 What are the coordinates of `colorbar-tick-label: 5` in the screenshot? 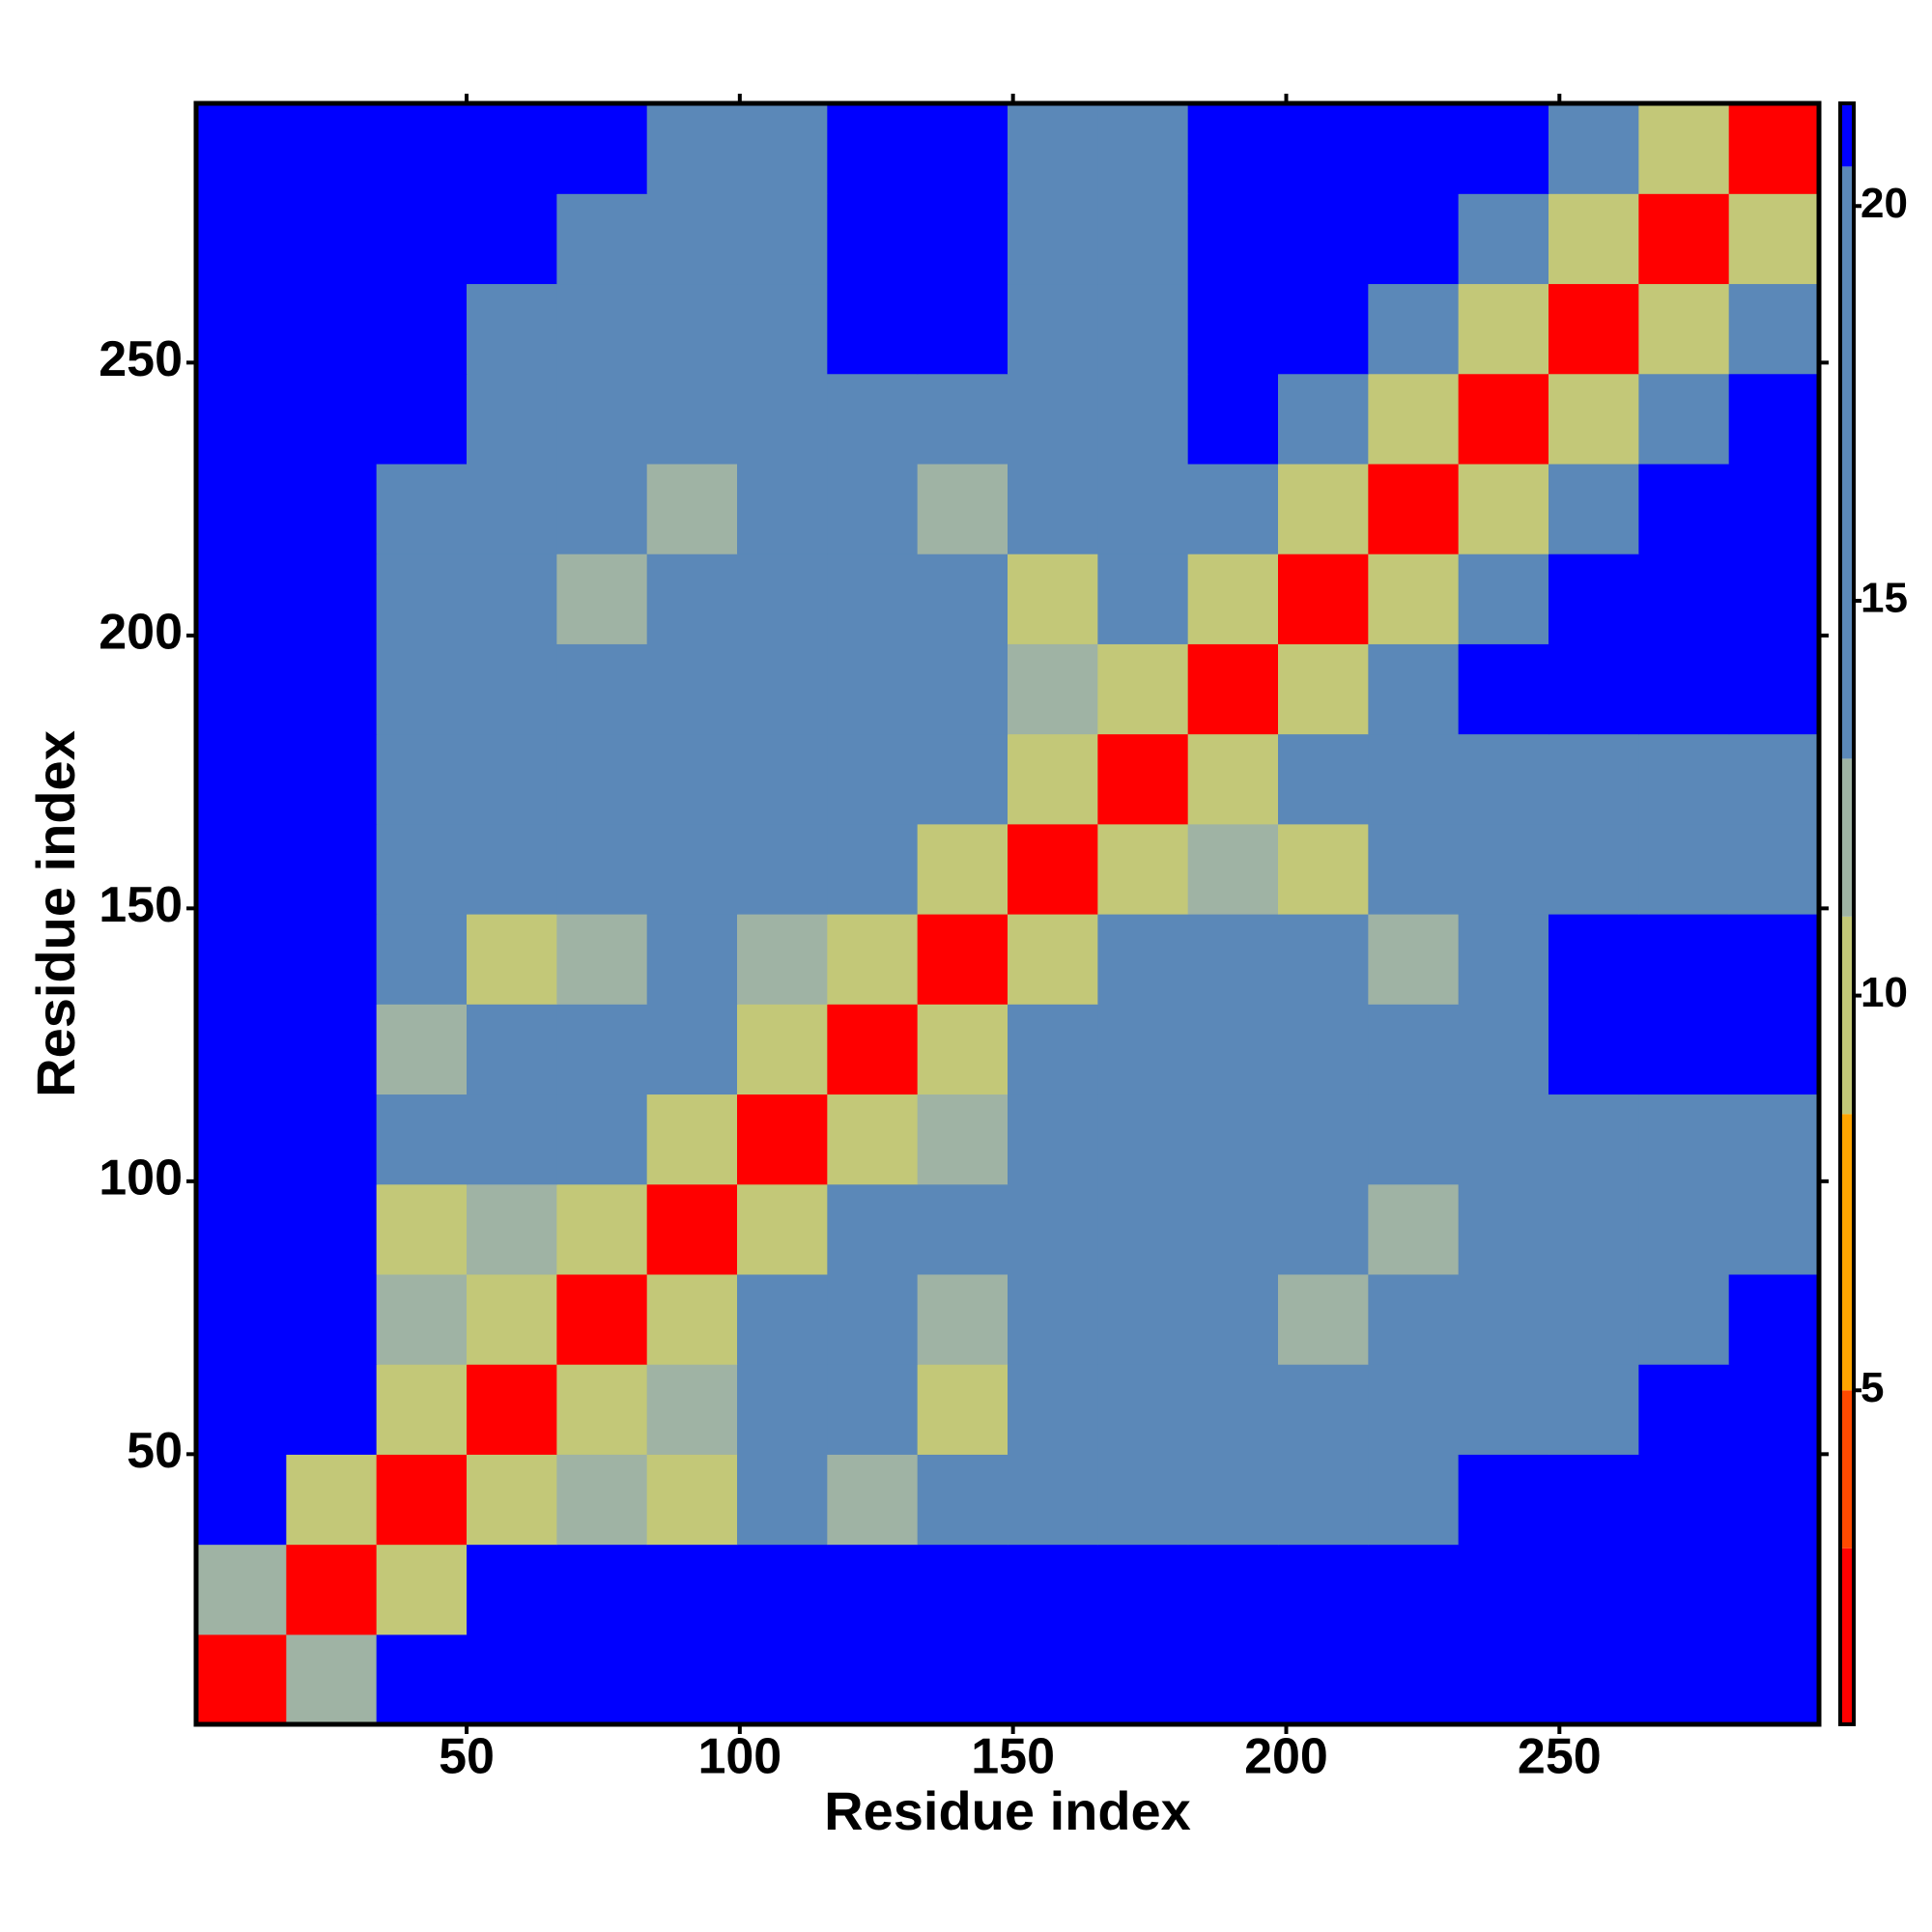 It's located at (1872, 1387).